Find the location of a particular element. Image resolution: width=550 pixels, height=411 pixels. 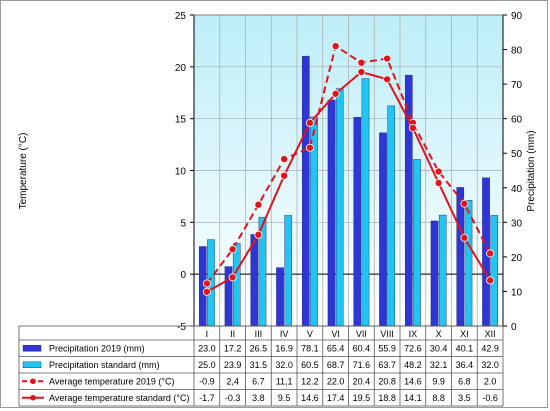

data-label: 2.0 is located at coordinates (490, 381).